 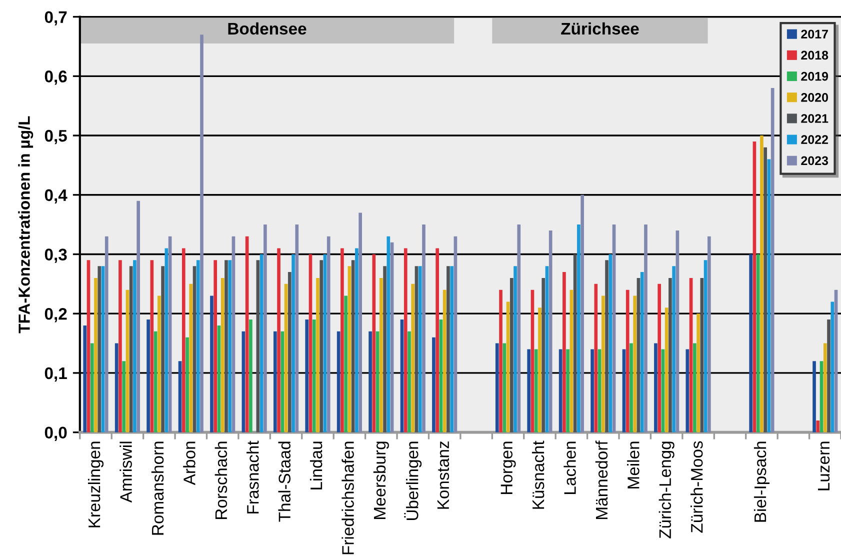 I want to click on x-tick-label: Männedorf, so click(x=601, y=479).